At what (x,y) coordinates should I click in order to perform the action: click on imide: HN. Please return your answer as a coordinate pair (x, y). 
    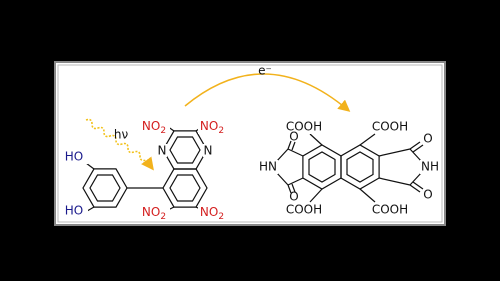
    Looking at the image, I should click on (268, 167).